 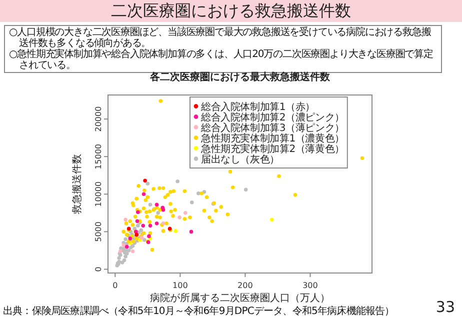 I want to click on y-axis-title: 救急搬送件数, so click(x=77, y=184).